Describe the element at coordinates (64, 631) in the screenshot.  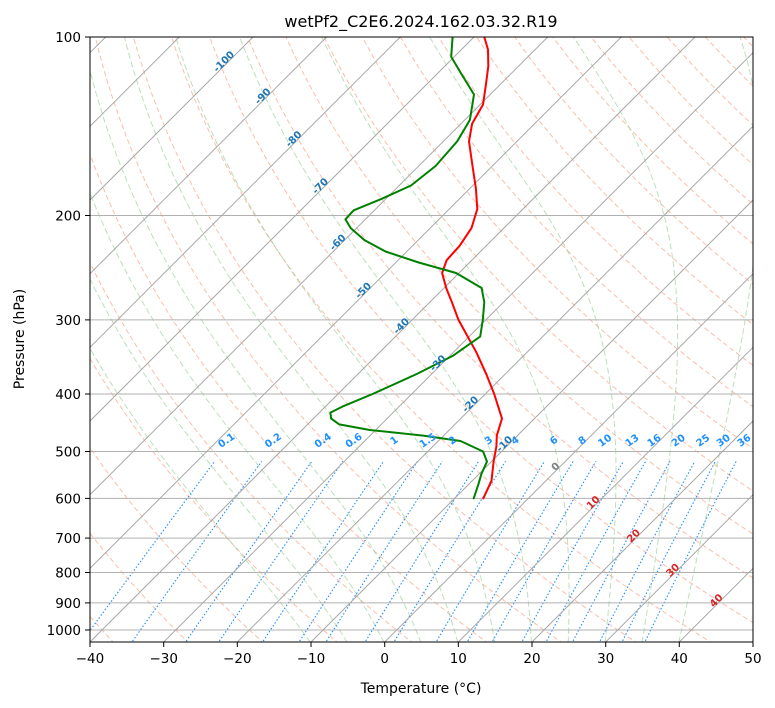
I see `y-tick-label: 1000` at that location.